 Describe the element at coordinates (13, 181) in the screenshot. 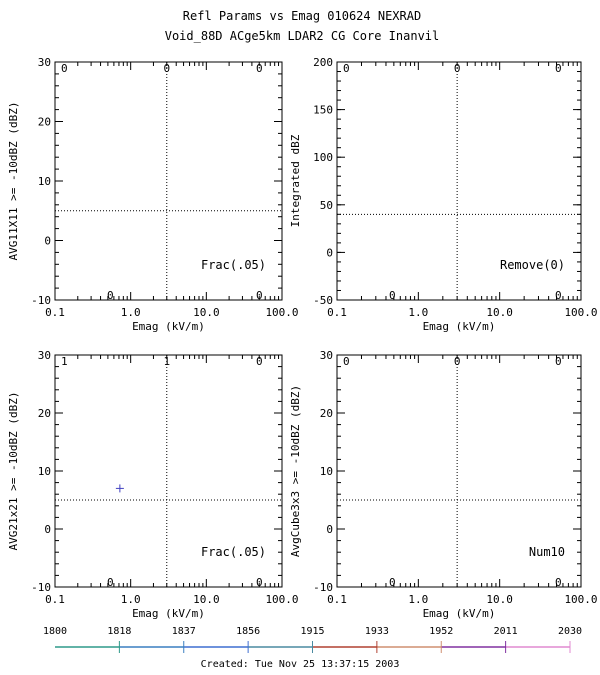

I see `y-axis-label: AVG11X11 >= -10dBZ (dBZ)` at that location.